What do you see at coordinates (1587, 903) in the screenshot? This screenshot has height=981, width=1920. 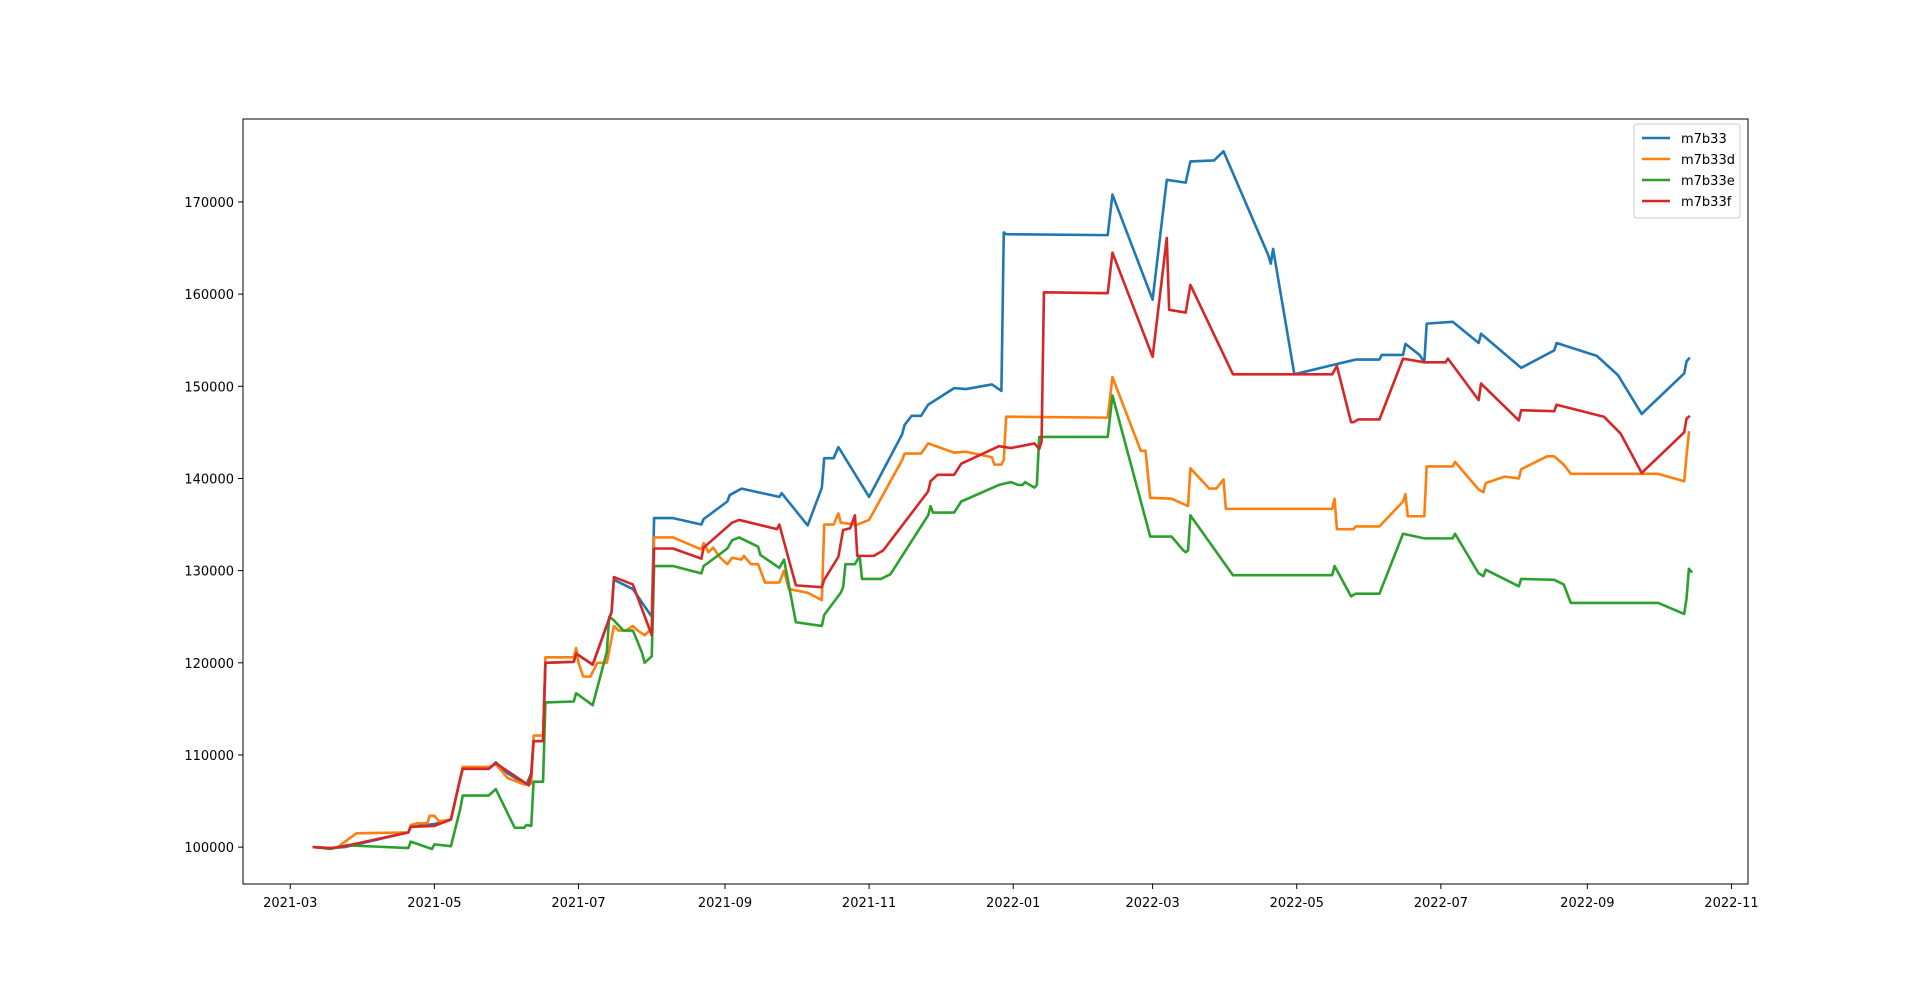 I see `x-tick-label: 2022-09` at bounding box center [1587, 903].